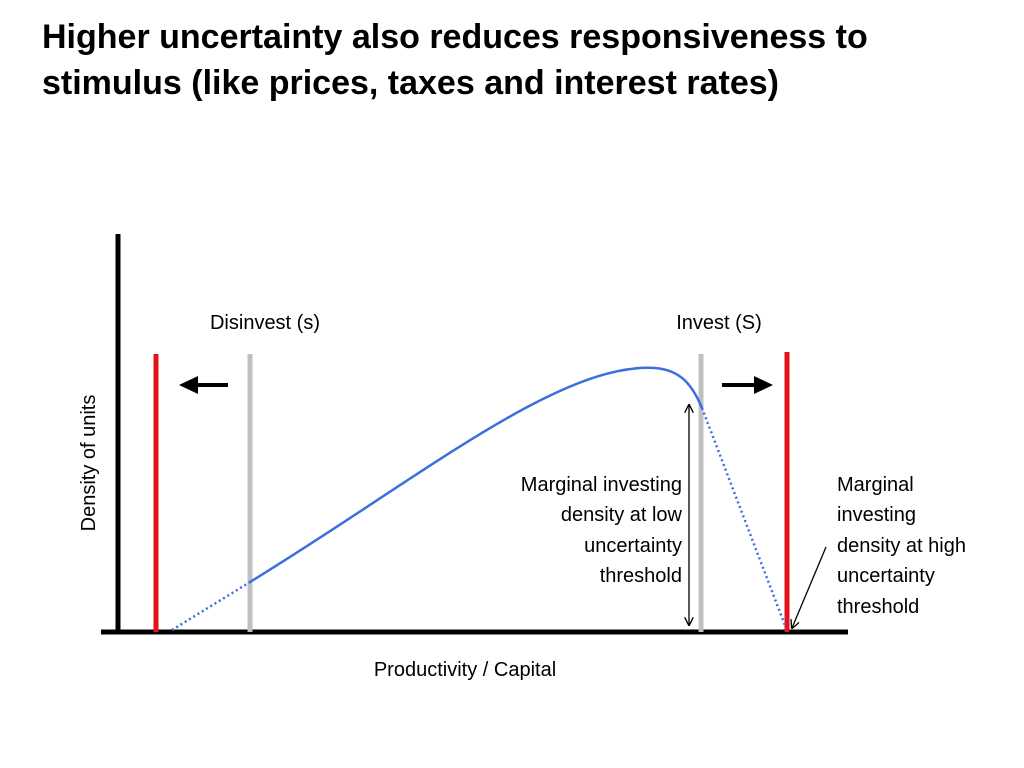  I want to click on density-curve-dotted-left, so click(211, 606).